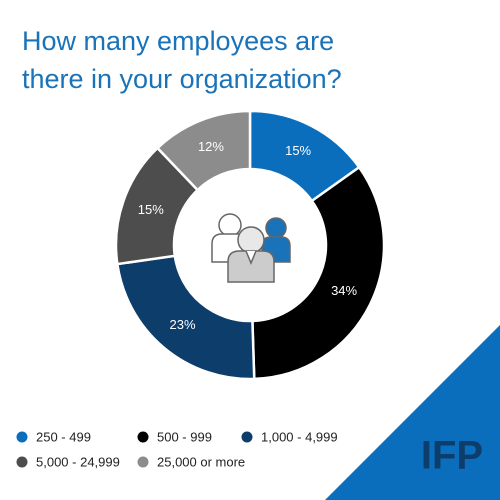 This screenshot has width=500, height=500. Describe the element at coordinates (412, 412) in the screenshot. I see `logo-shape` at that location.